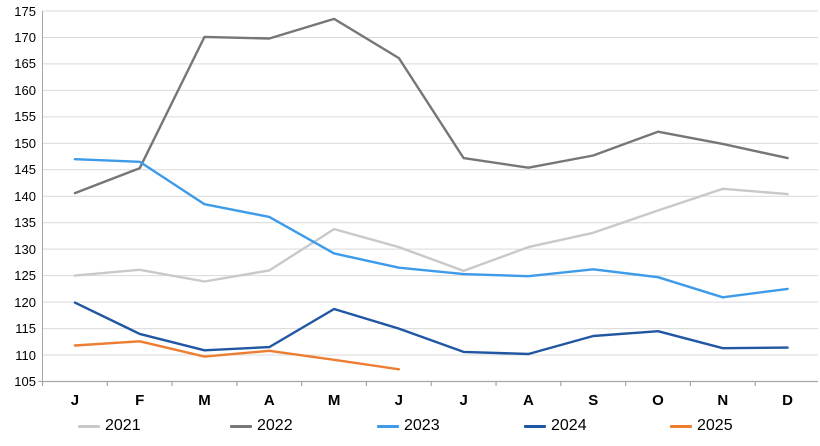 Image resolution: width=820 pixels, height=446 pixels. What do you see at coordinates (715, 425) in the screenshot?
I see `legend-label-2025: 2025` at bounding box center [715, 425].